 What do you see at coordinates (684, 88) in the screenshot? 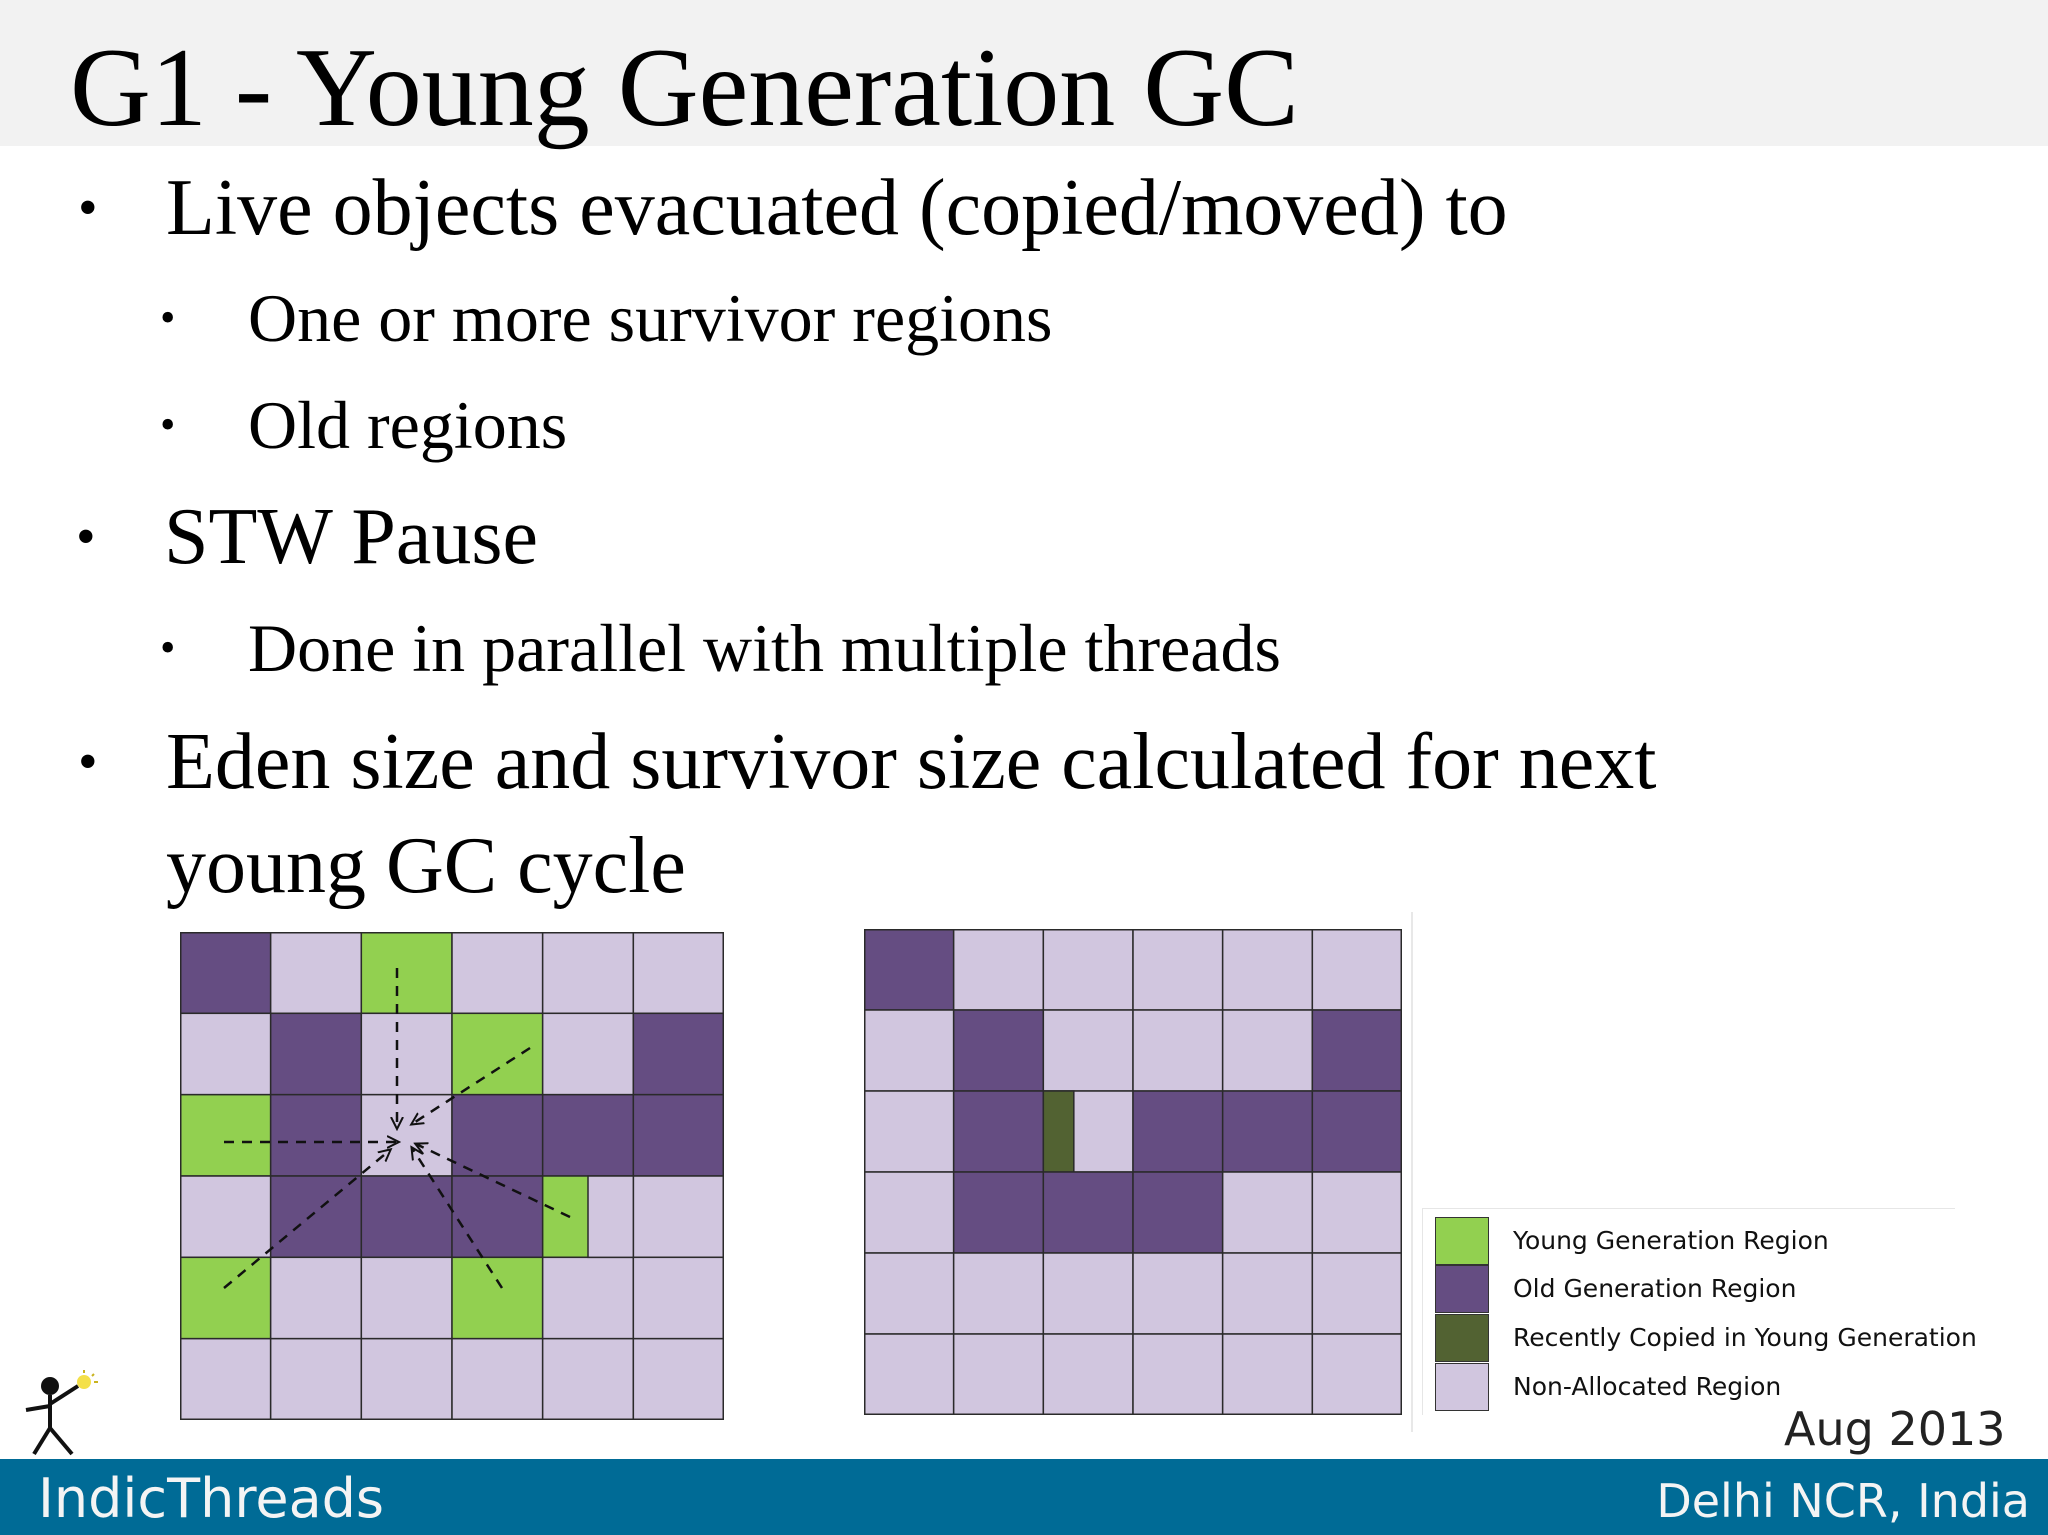
I see `slide-title: G1 - Young Generation GC` at bounding box center [684, 88].